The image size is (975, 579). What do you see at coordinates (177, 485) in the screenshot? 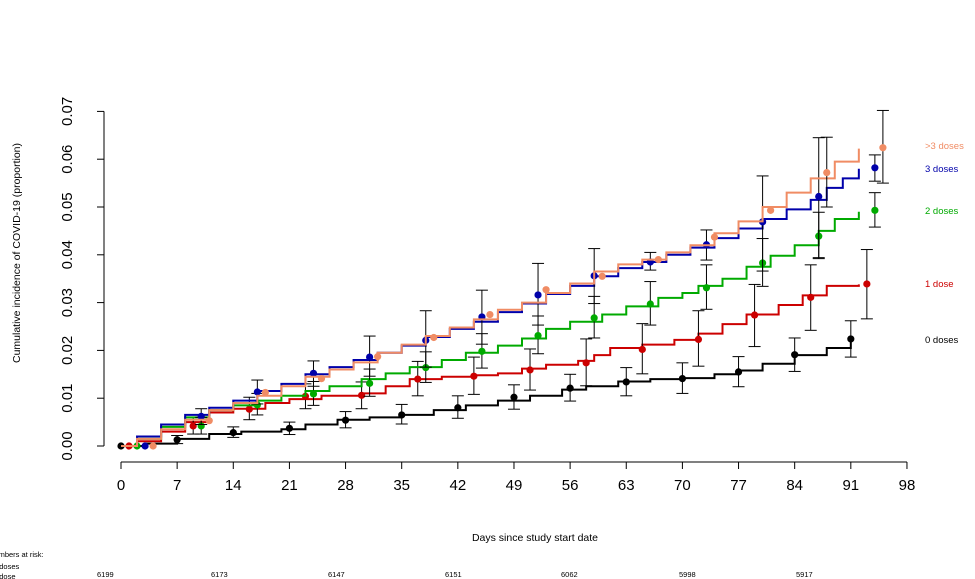
I see `x-tick-label: 7` at bounding box center [177, 485].